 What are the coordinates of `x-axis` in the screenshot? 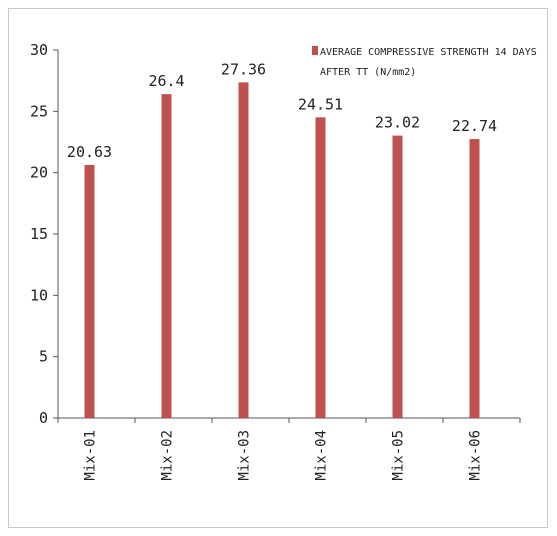 It's located at (289, 420).